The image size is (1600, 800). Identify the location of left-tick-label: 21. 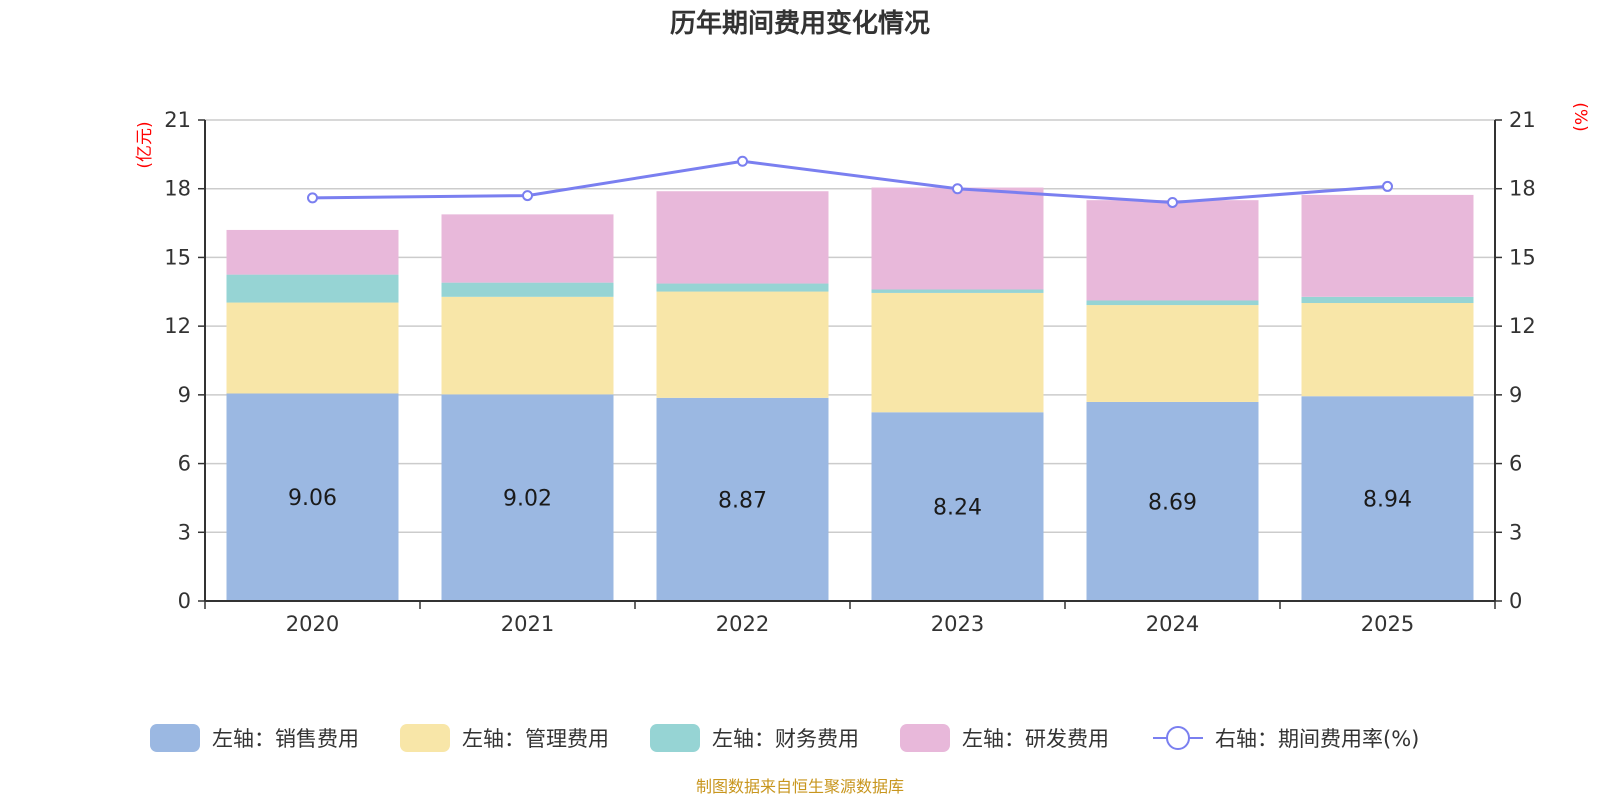
(177, 120).